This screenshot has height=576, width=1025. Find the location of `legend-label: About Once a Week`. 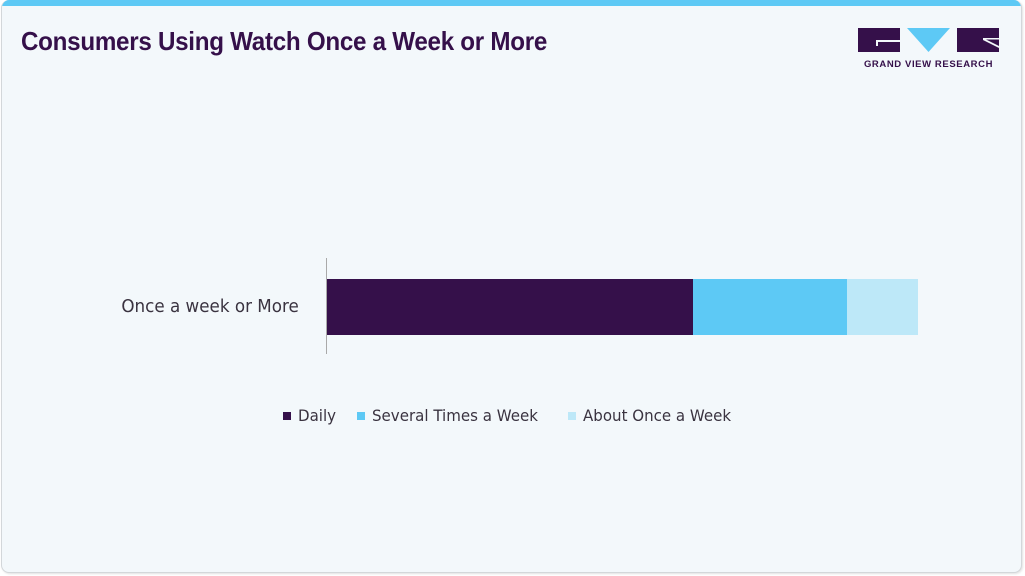

legend-label: About Once a Week is located at coordinates (657, 415).